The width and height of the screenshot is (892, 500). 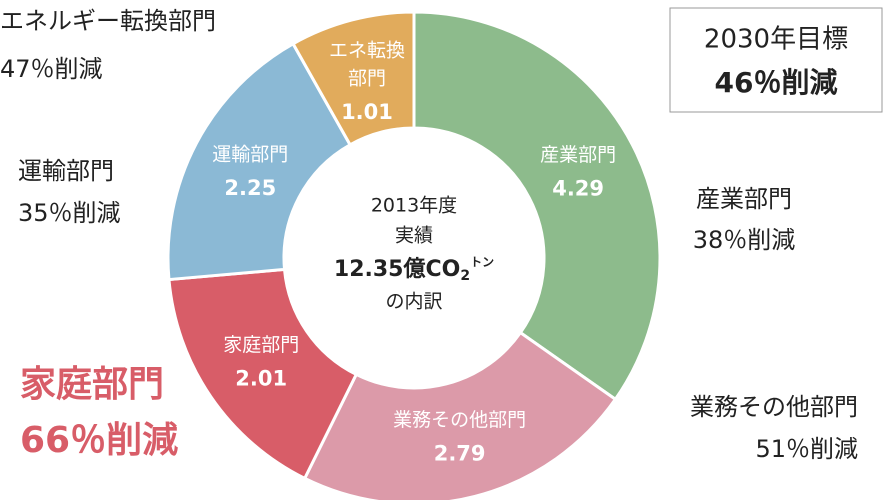 What do you see at coordinates (397, 269) in the screenshot?
I see `center-total-text: 12.35億CO` at bounding box center [397, 269].